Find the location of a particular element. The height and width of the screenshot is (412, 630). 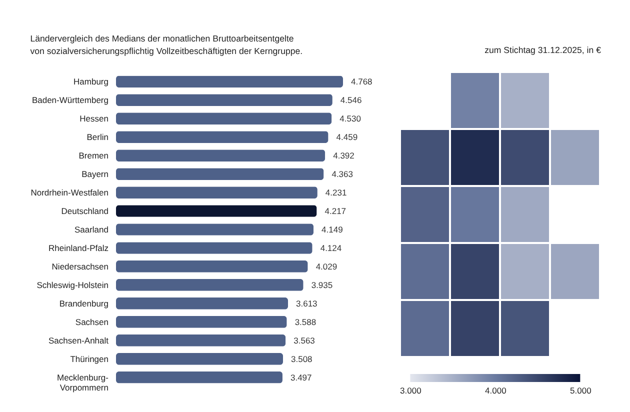

y-tick-label: Hamburg is located at coordinates (91, 81).